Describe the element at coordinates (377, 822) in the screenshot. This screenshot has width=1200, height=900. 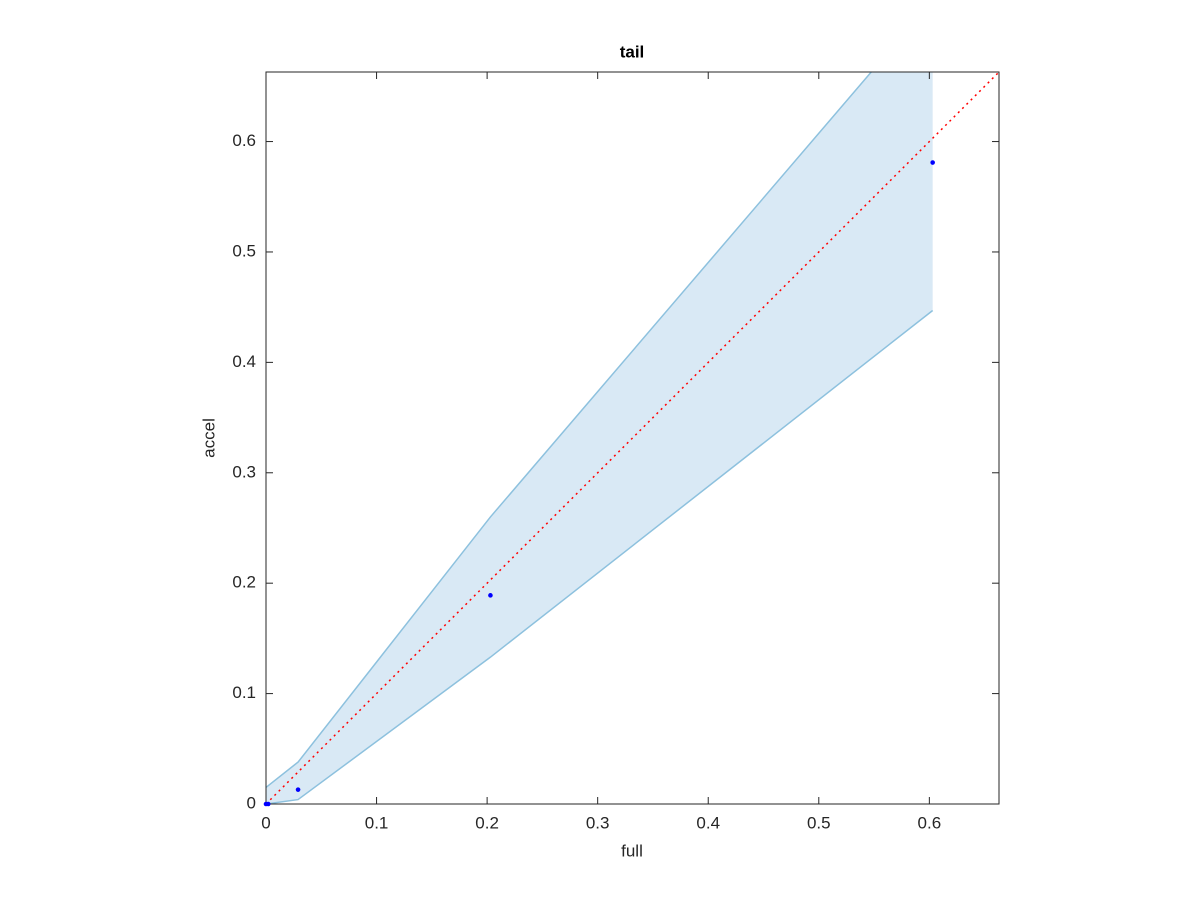
I see `x-tick-label: 0.1` at that location.